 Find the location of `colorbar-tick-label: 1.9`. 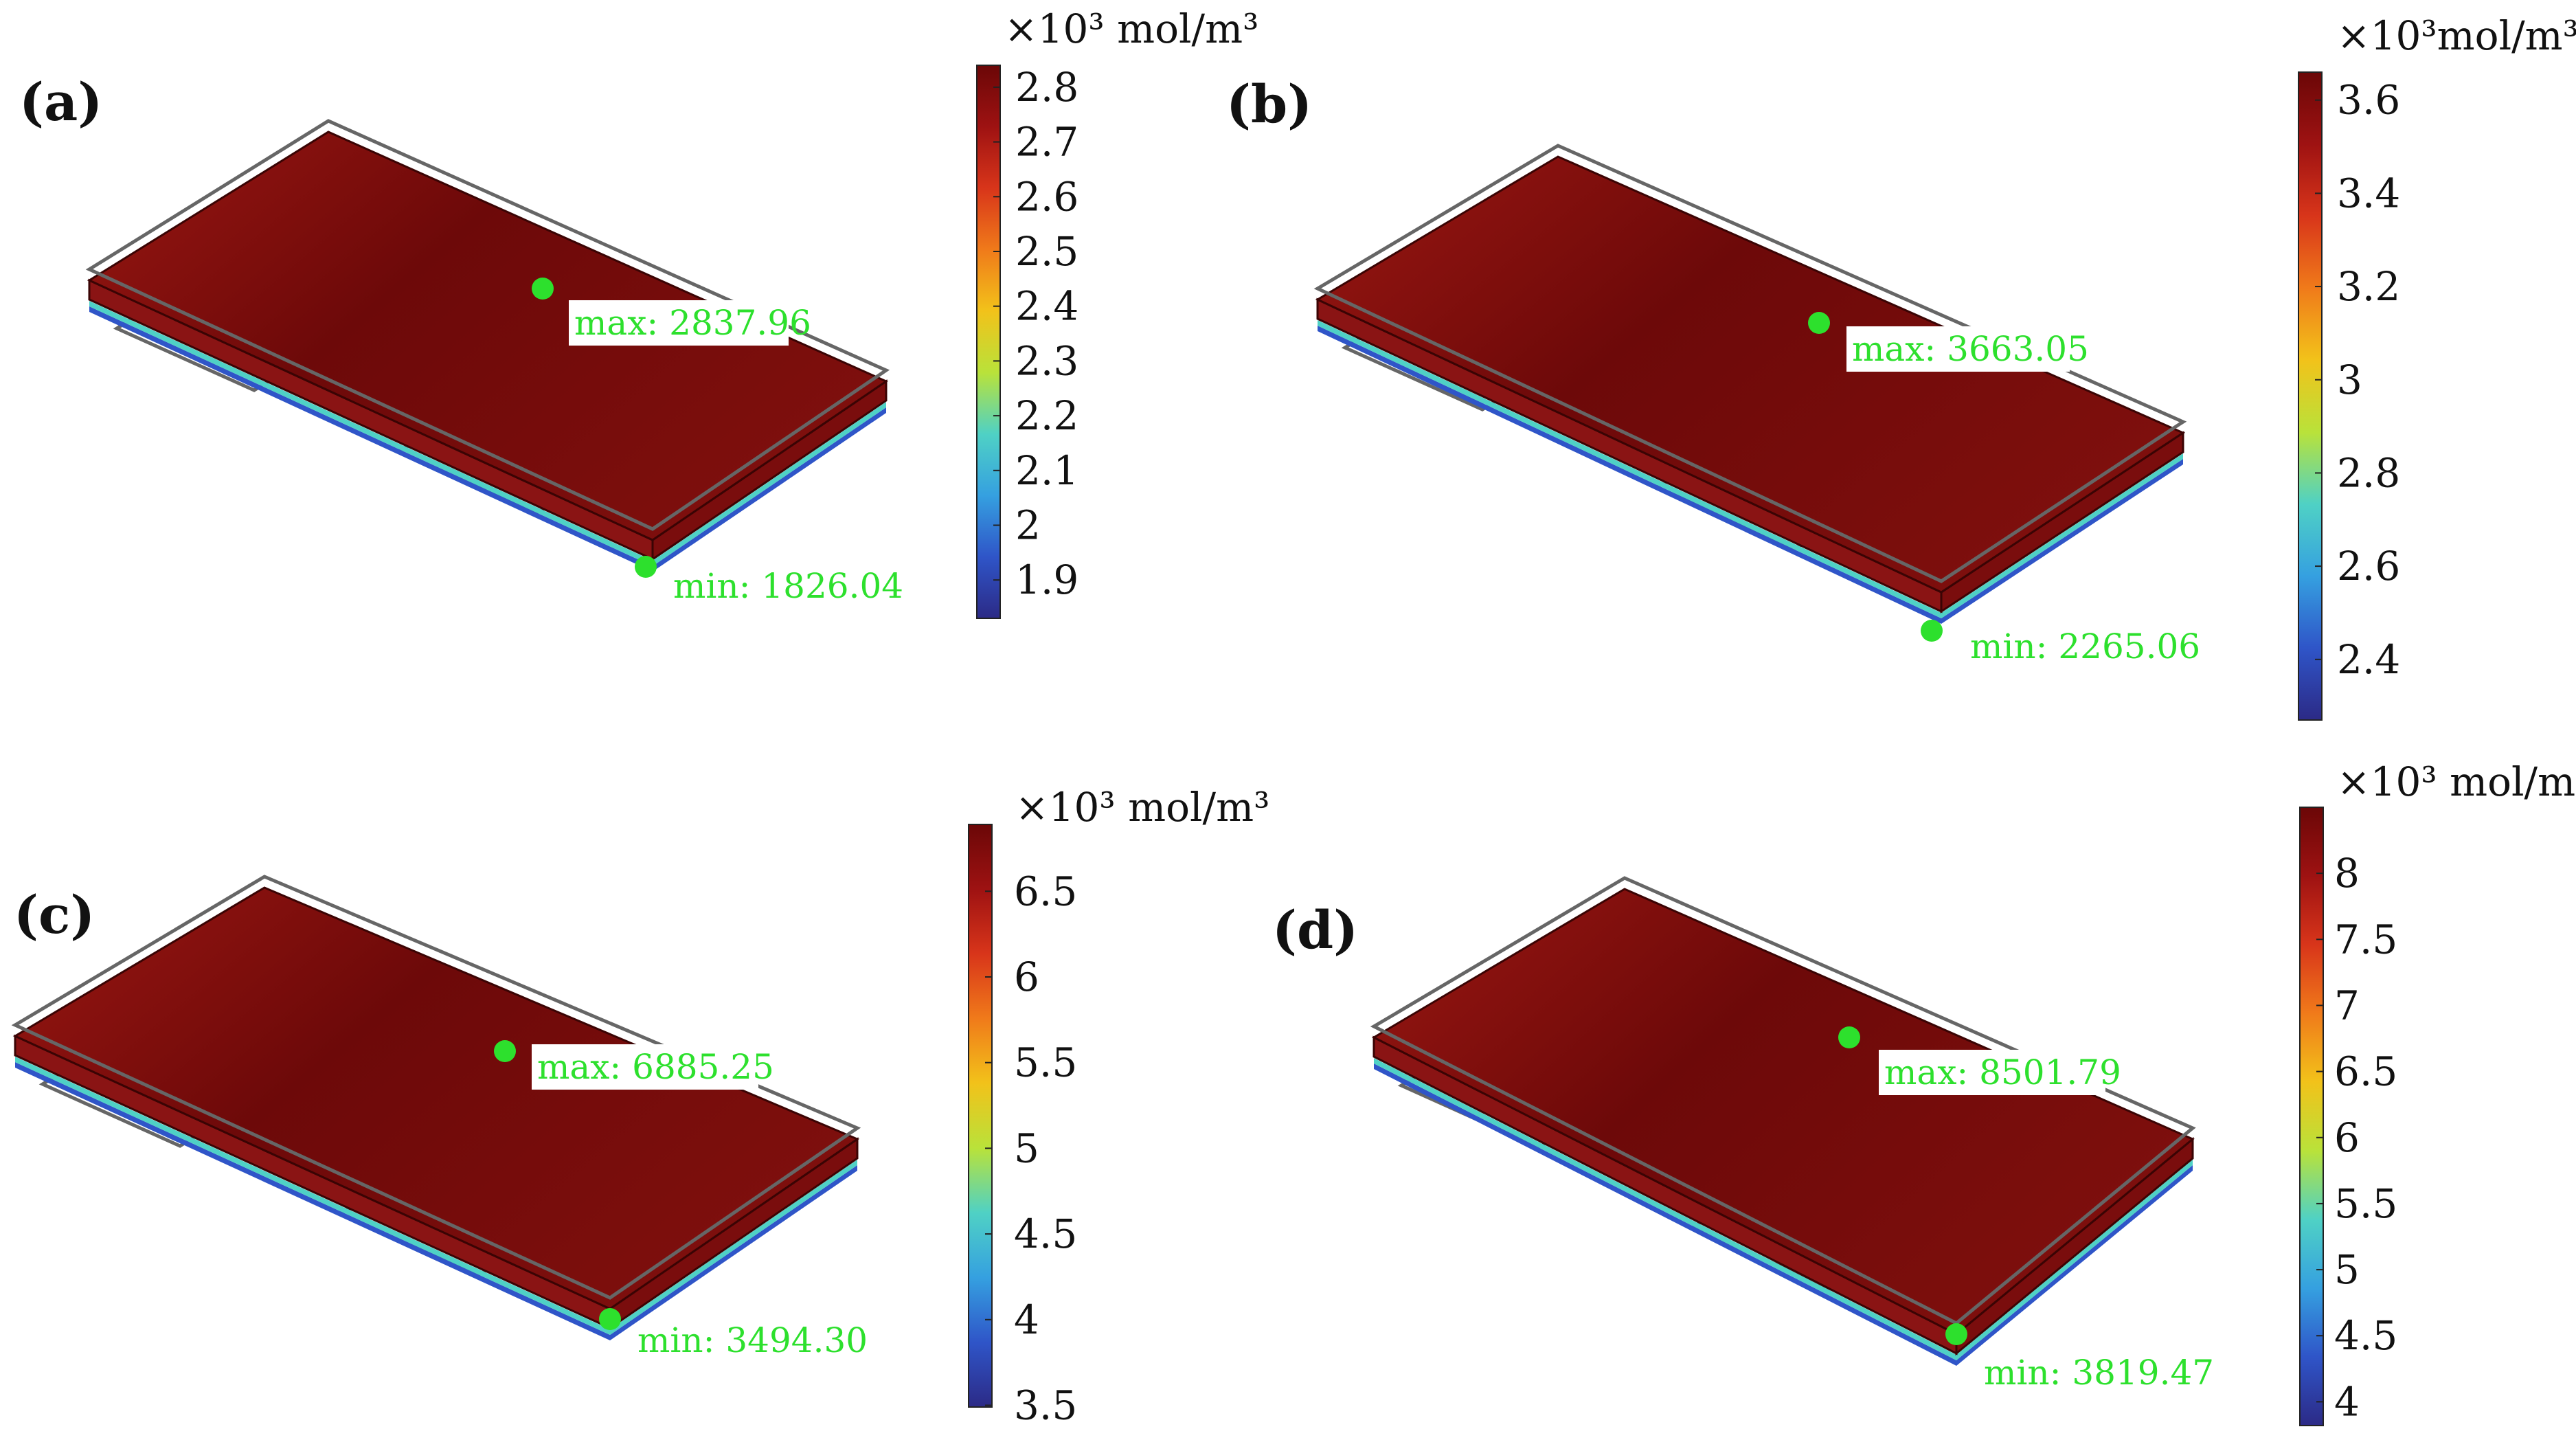

colorbar-tick-label: 1.9 is located at coordinates (1046, 579).